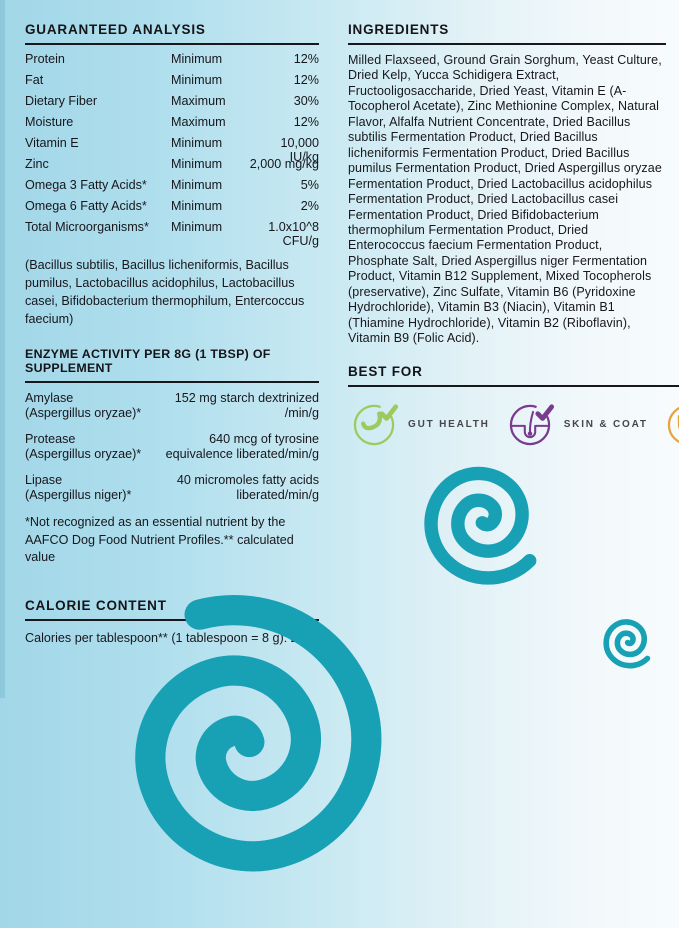 The width and height of the screenshot is (679, 928). I want to click on enzyme-value-line: 640 mcg of tyrosine, so click(264, 439).